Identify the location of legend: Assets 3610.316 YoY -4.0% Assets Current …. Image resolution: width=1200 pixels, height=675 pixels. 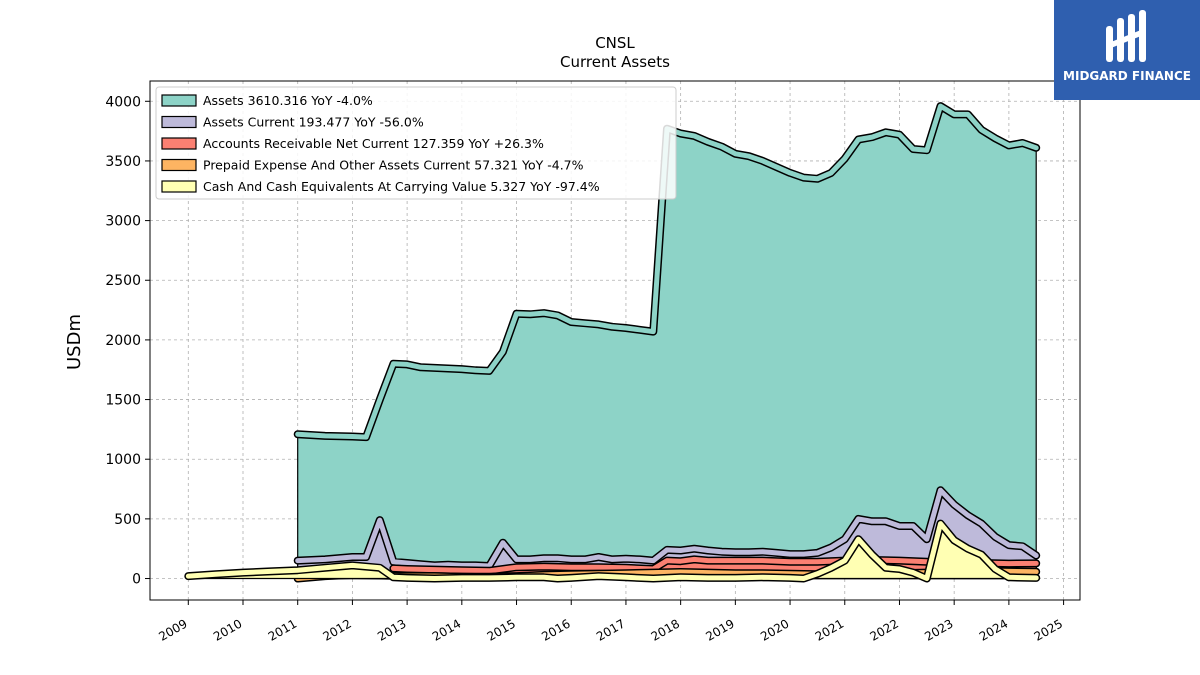
(416, 143).